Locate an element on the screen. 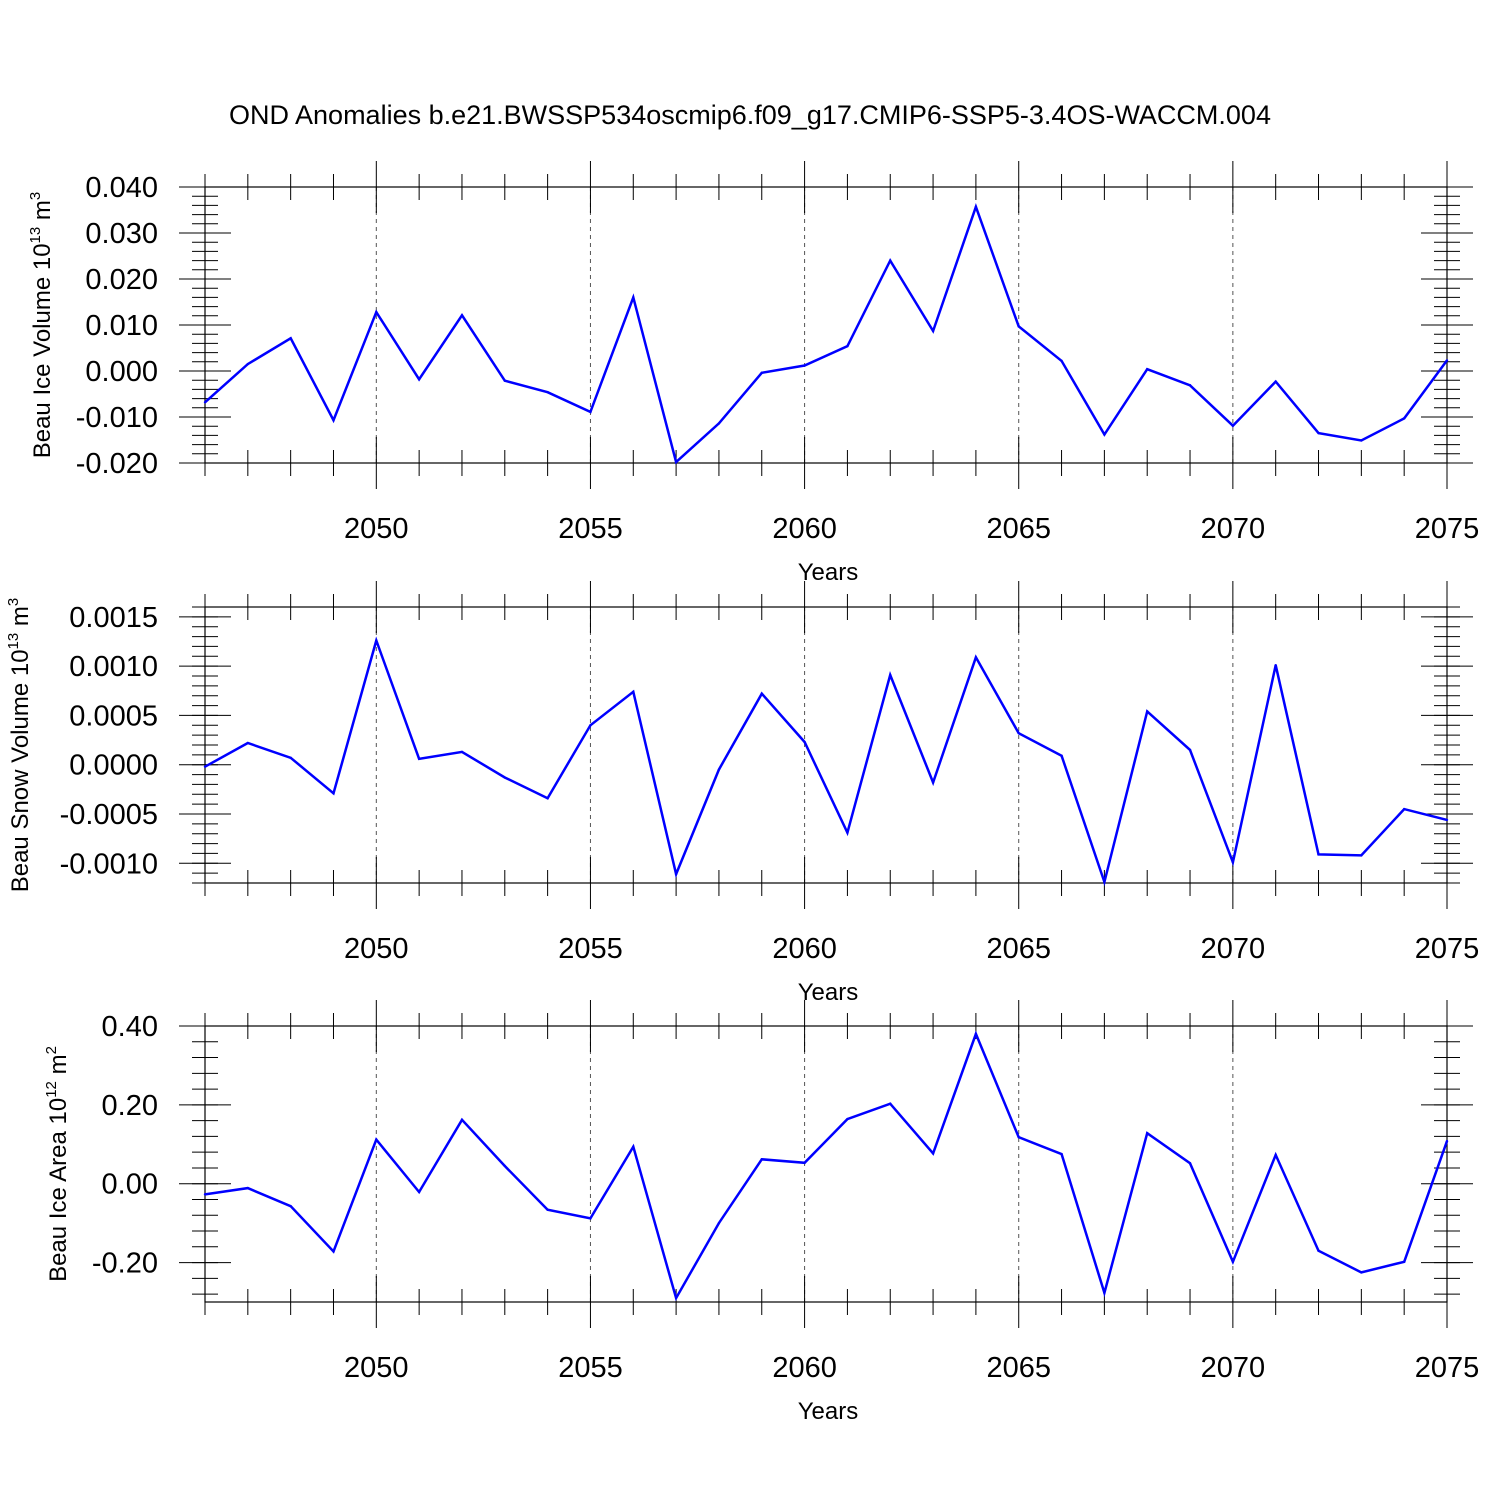 Image resolution: width=1500 pixels, height=1500 pixels. y-tick-label: 0.010 is located at coordinates (121, 326).